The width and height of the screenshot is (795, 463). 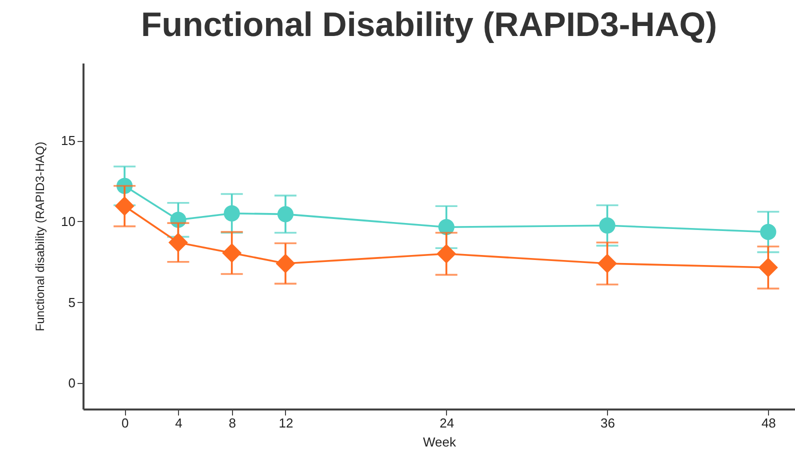 I want to click on y-tick-label: 15, so click(x=68, y=140).